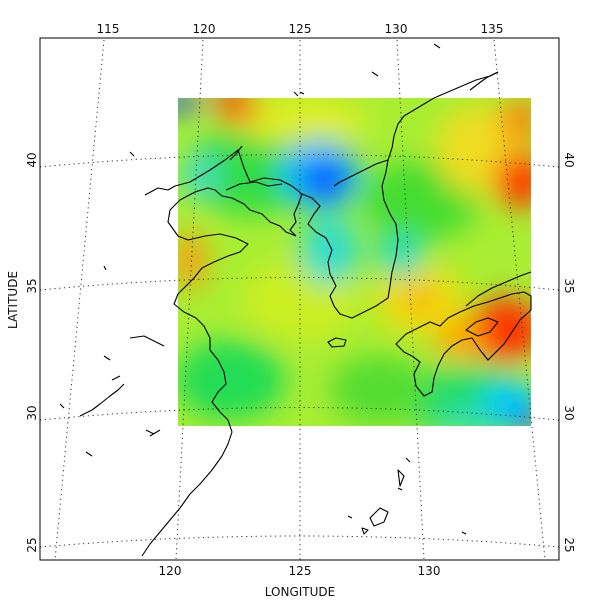 Image resolution: width=600 pixels, height=600 pixels. I want to click on japan-coast, so click(463, 344).